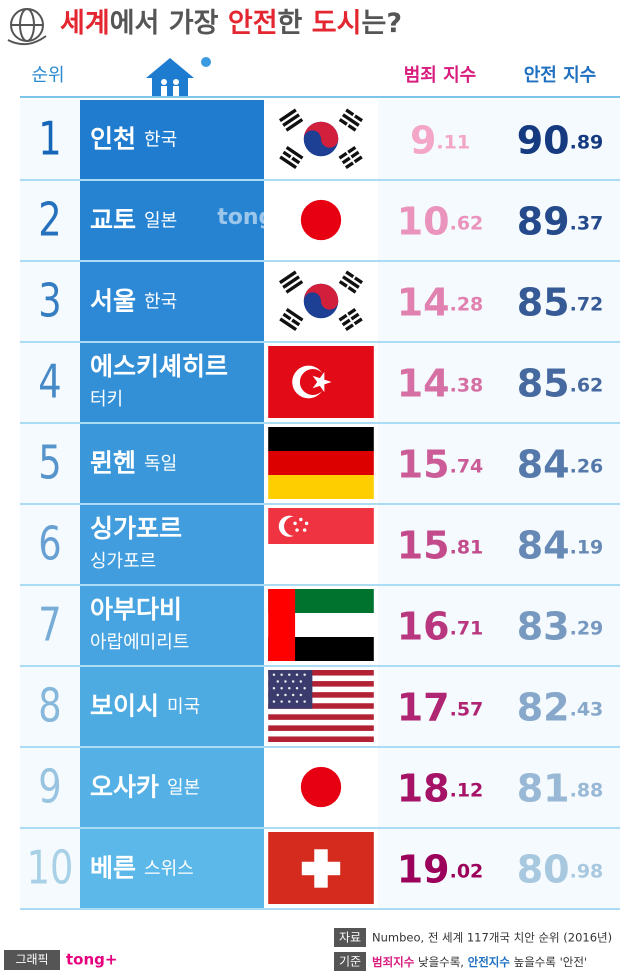  Describe the element at coordinates (548, 962) in the screenshot. I see `basis-part: 높을수록 '안전'` at that location.